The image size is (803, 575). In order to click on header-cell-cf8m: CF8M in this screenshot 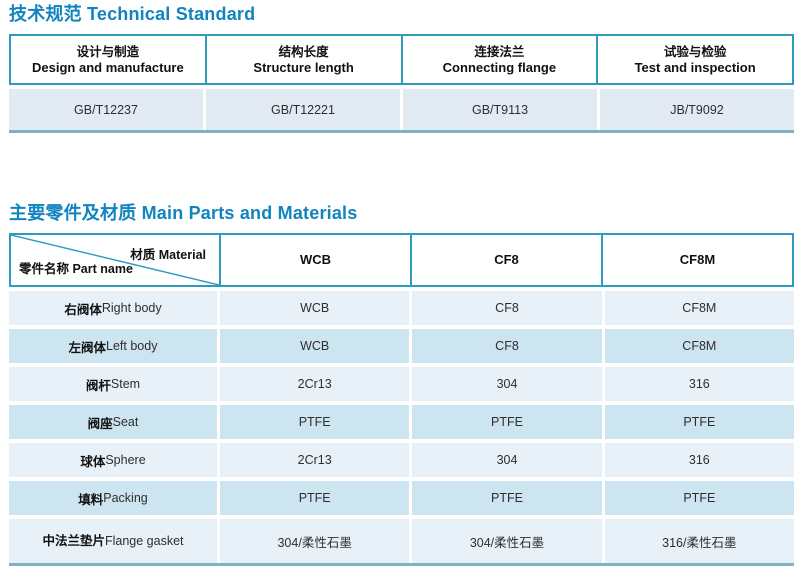, I will do `click(696, 260)`.